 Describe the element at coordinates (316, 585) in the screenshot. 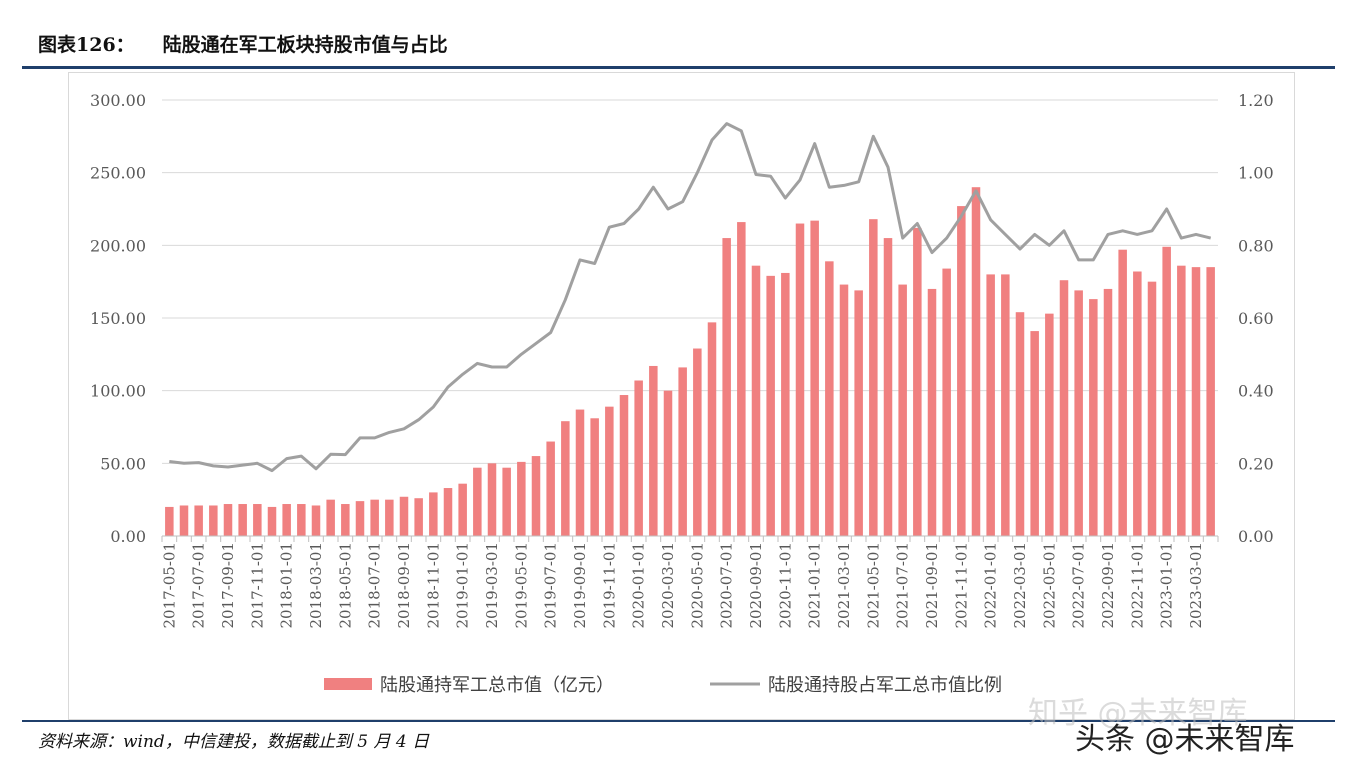

I see `x-tick-label: 2018-03-01` at that location.